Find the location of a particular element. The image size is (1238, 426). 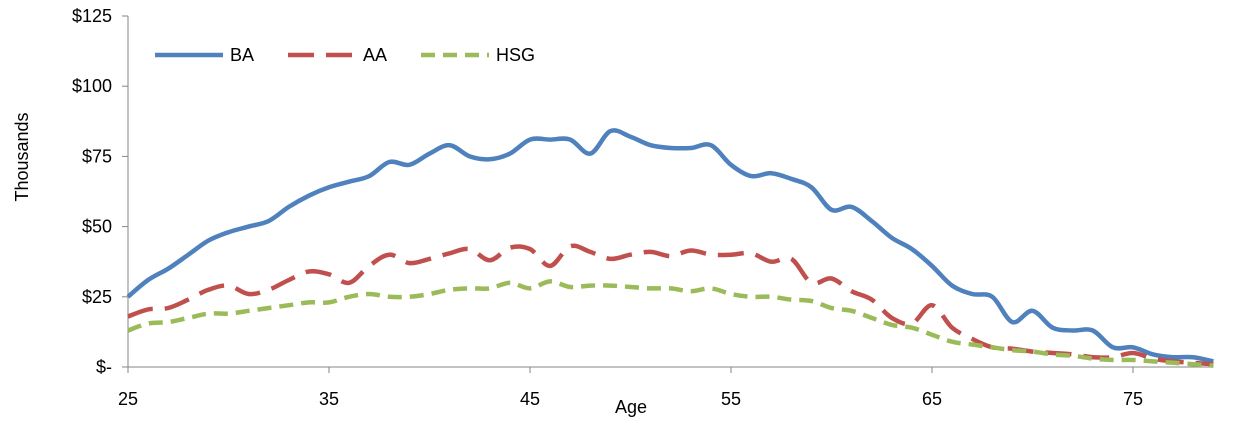

y-tick-label: $100 is located at coordinates (92, 86).